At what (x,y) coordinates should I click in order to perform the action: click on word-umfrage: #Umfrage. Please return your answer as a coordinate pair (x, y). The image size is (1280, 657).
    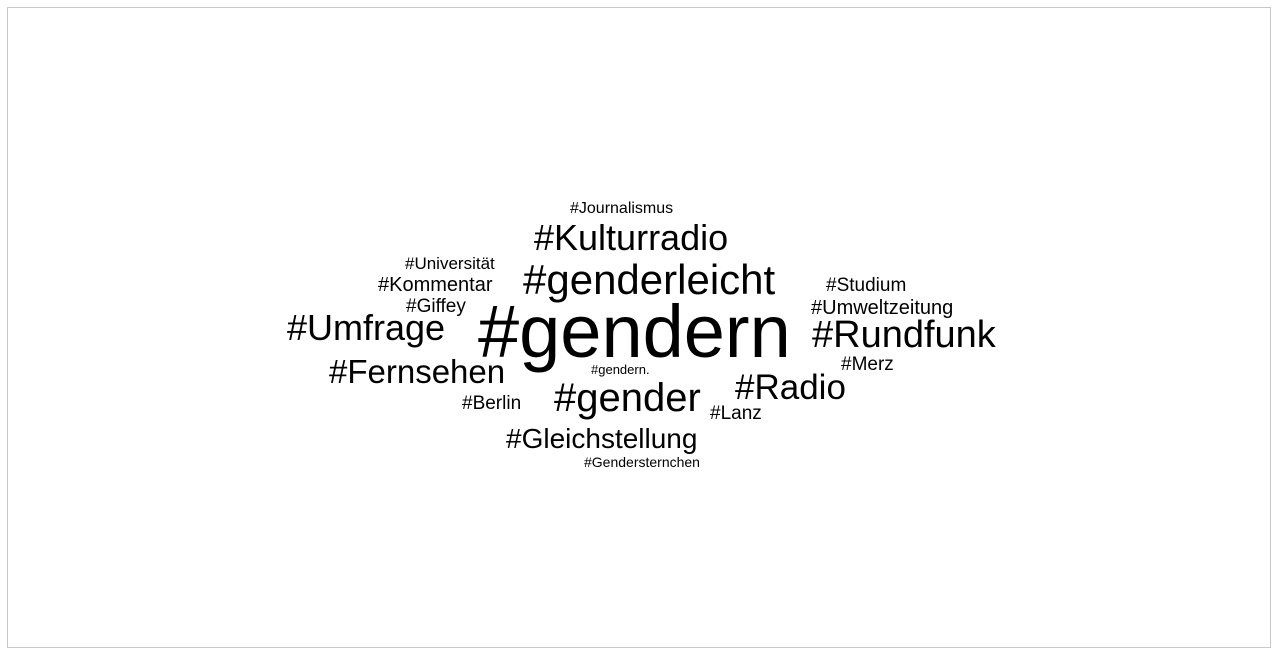
    Looking at the image, I should click on (366, 327).